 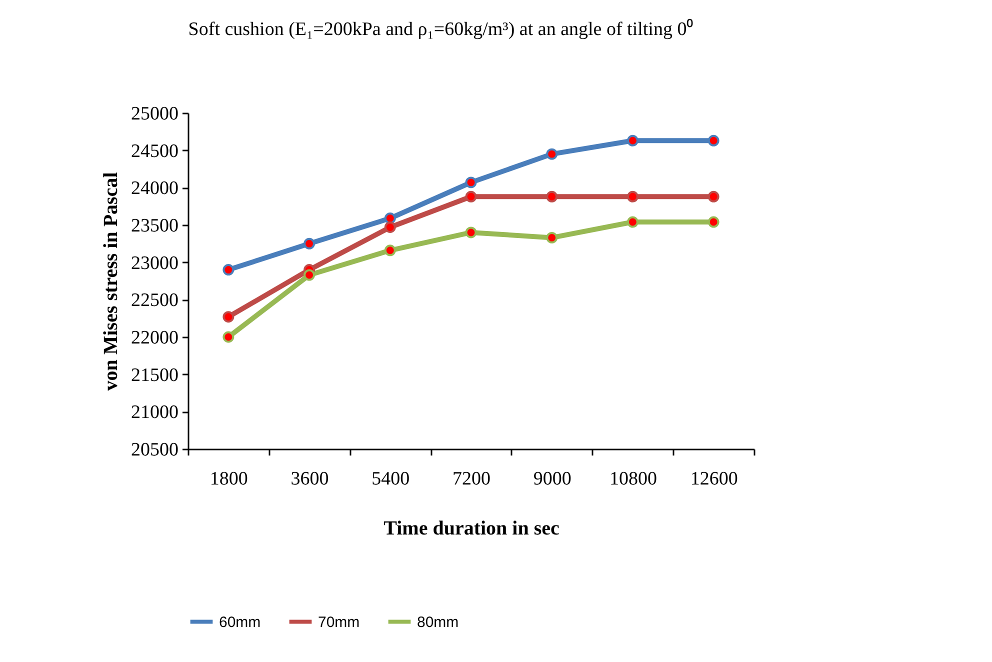 What do you see at coordinates (339, 622) in the screenshot?
I see `legend-label: 70mm` at bounding box center [339, 622].